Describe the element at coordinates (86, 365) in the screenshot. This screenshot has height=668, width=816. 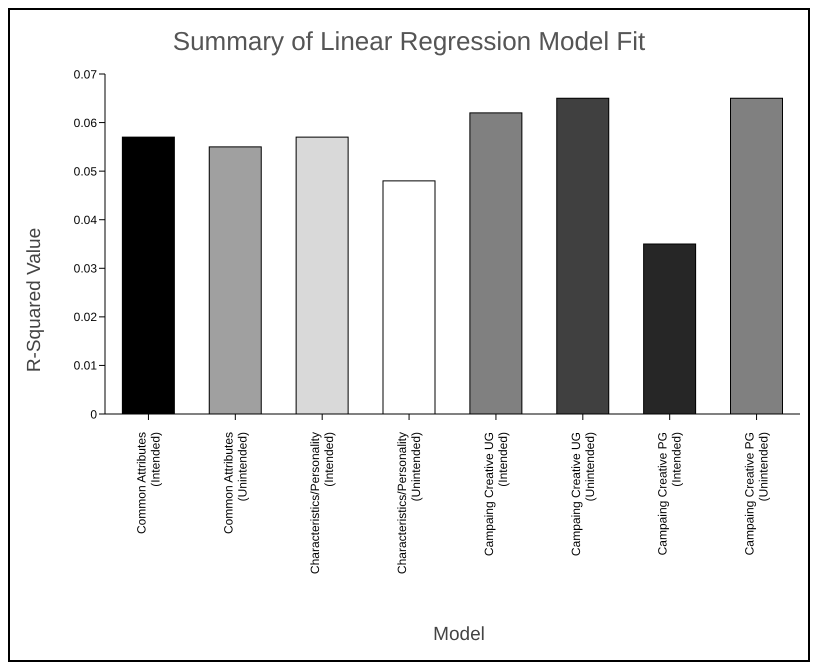
I see `y-tick-label: 0.01` at that location.